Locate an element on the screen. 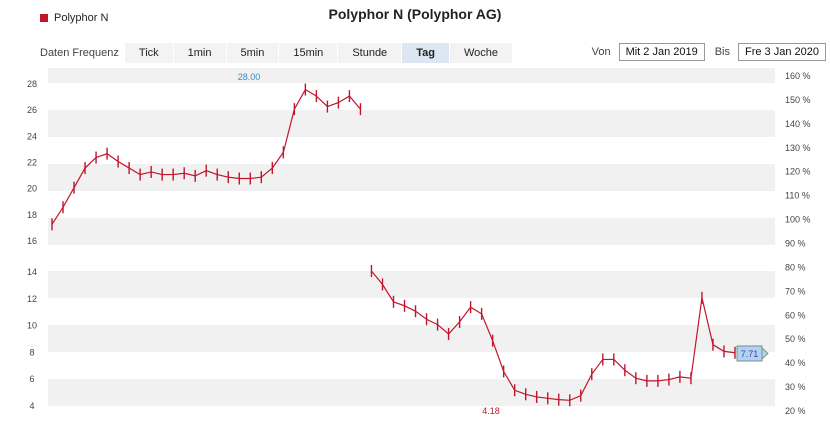 This screenshot has height=438, width=830. freq-button-tick: Tick is located at coordinates (148, 53).